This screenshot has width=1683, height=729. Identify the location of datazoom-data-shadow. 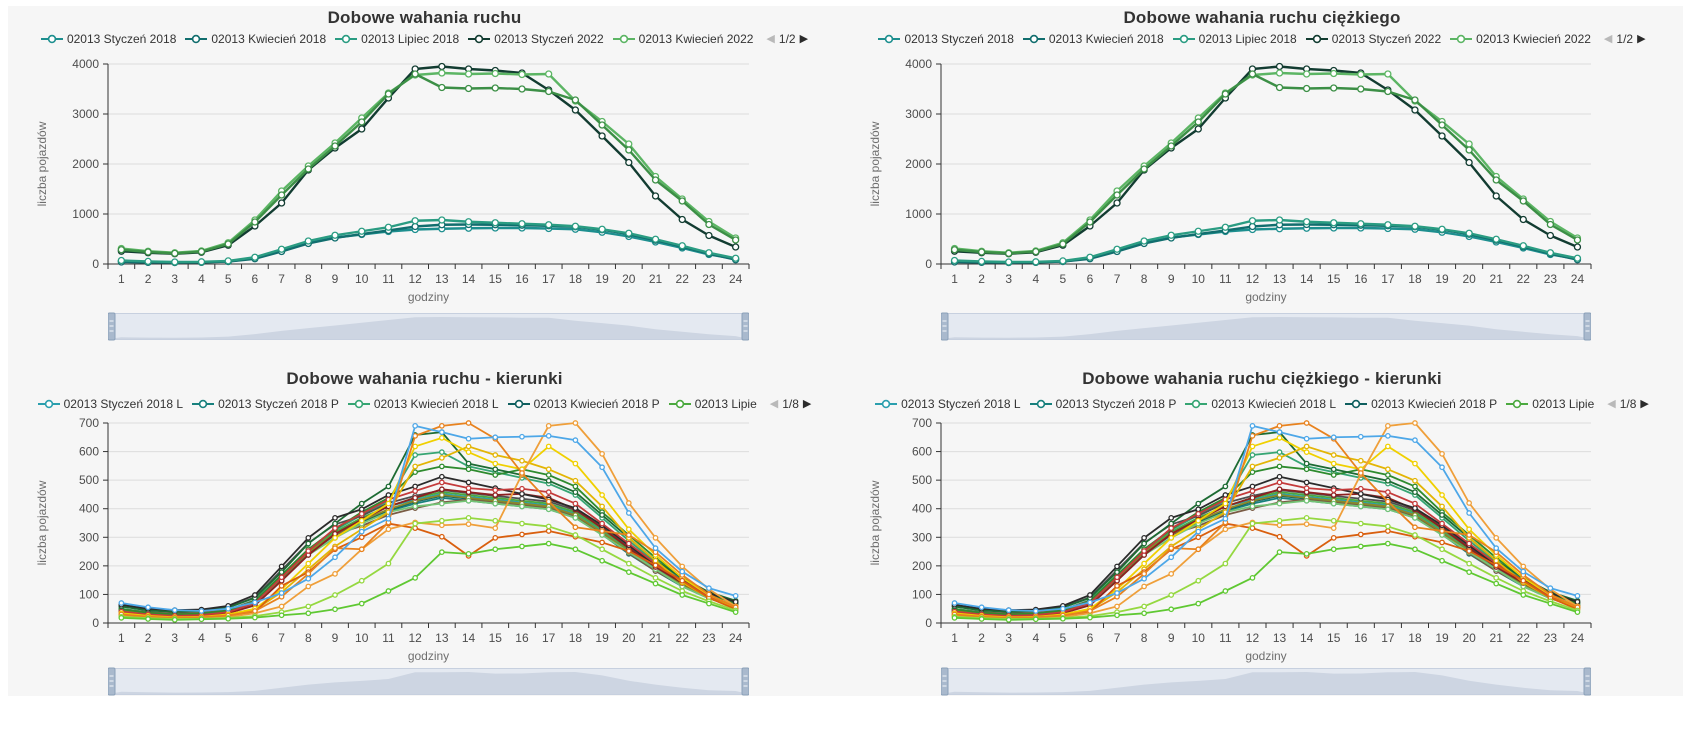
(1266, 328).